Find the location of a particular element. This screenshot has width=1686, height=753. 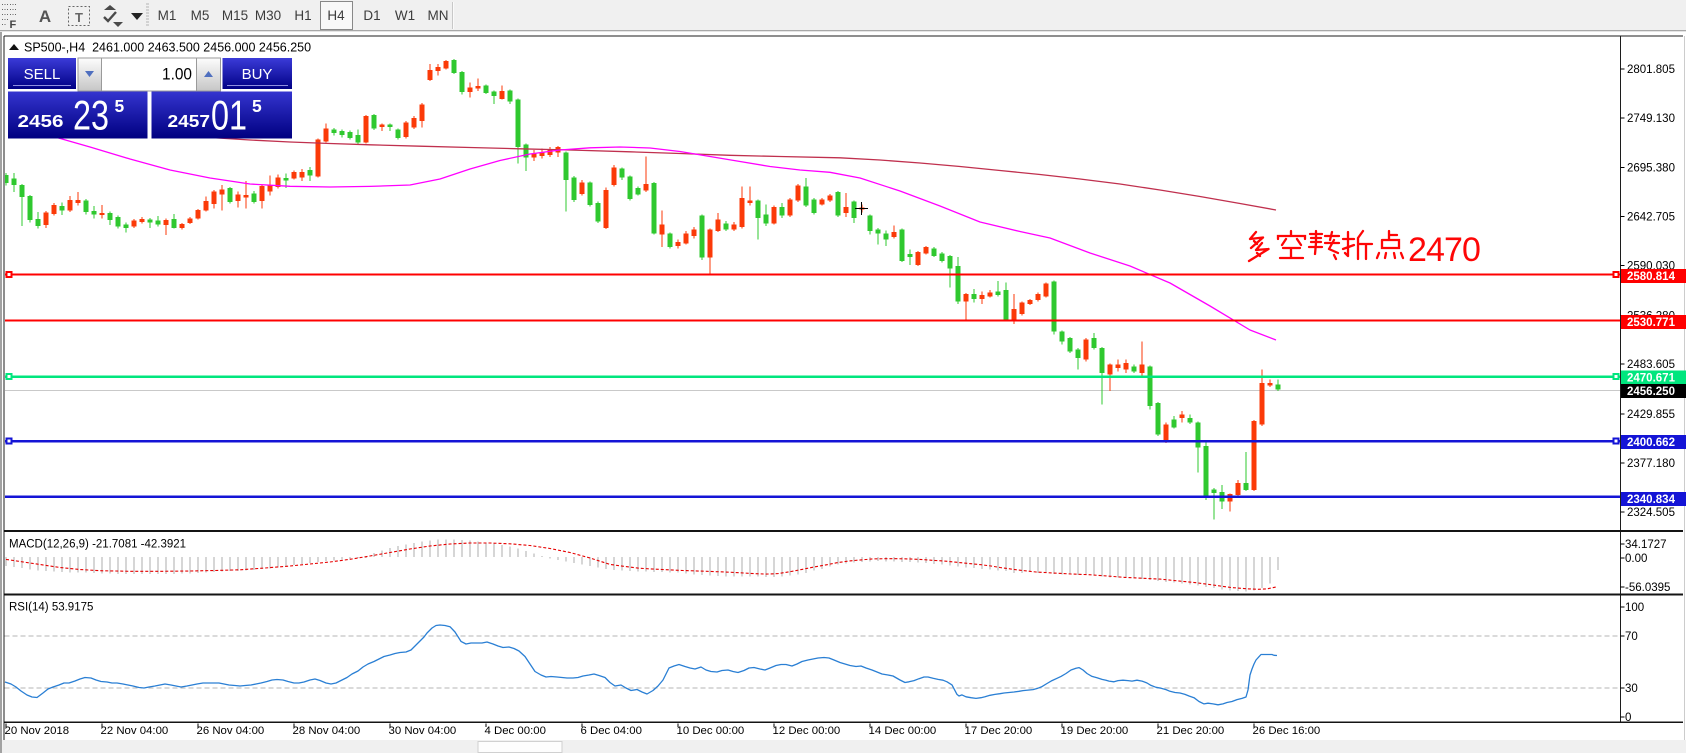

svg-text: M1 is located at coordinates (167, 15).